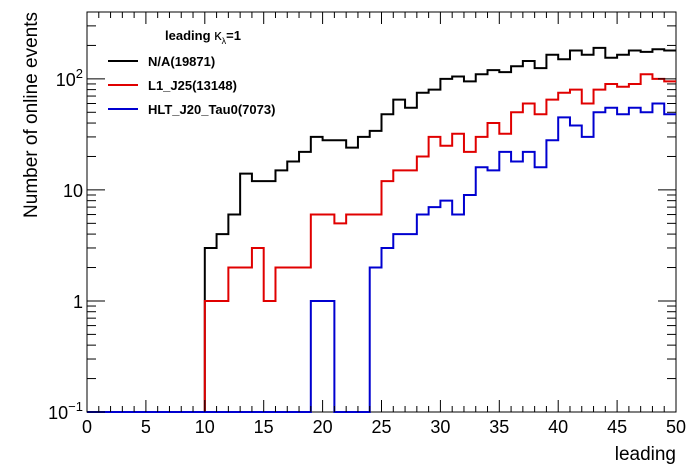  Describe the element at coordinates (79, 73) in the screenshot. I see `y-tick-label-exponent: 2` at that location.